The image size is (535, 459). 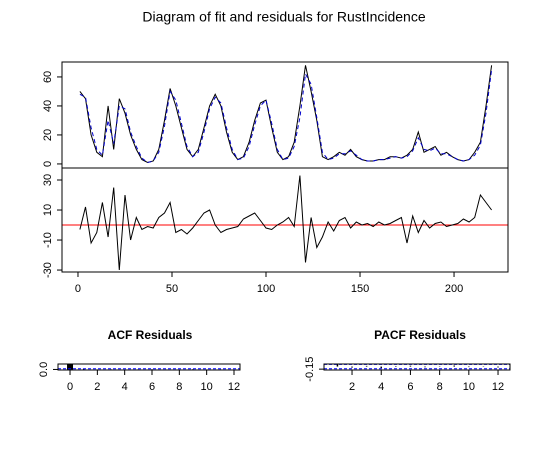 What do you see at coordinates (48, 240) in the screenshot?
I see `y-tick-label: -10` at bounding box center [48, 240].